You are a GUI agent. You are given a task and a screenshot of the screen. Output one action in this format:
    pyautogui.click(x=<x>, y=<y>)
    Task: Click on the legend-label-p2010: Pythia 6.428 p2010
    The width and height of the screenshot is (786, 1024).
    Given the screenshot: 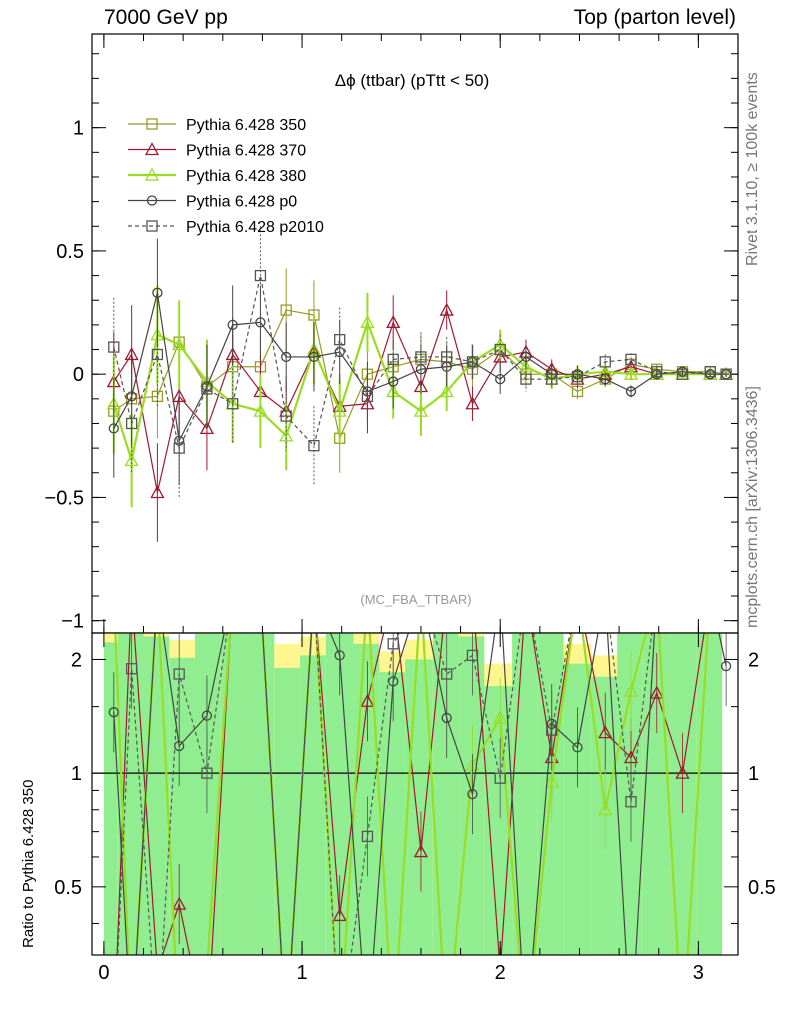 What is the action you would take?
    pyautogui.click(x=255, y=227)
    